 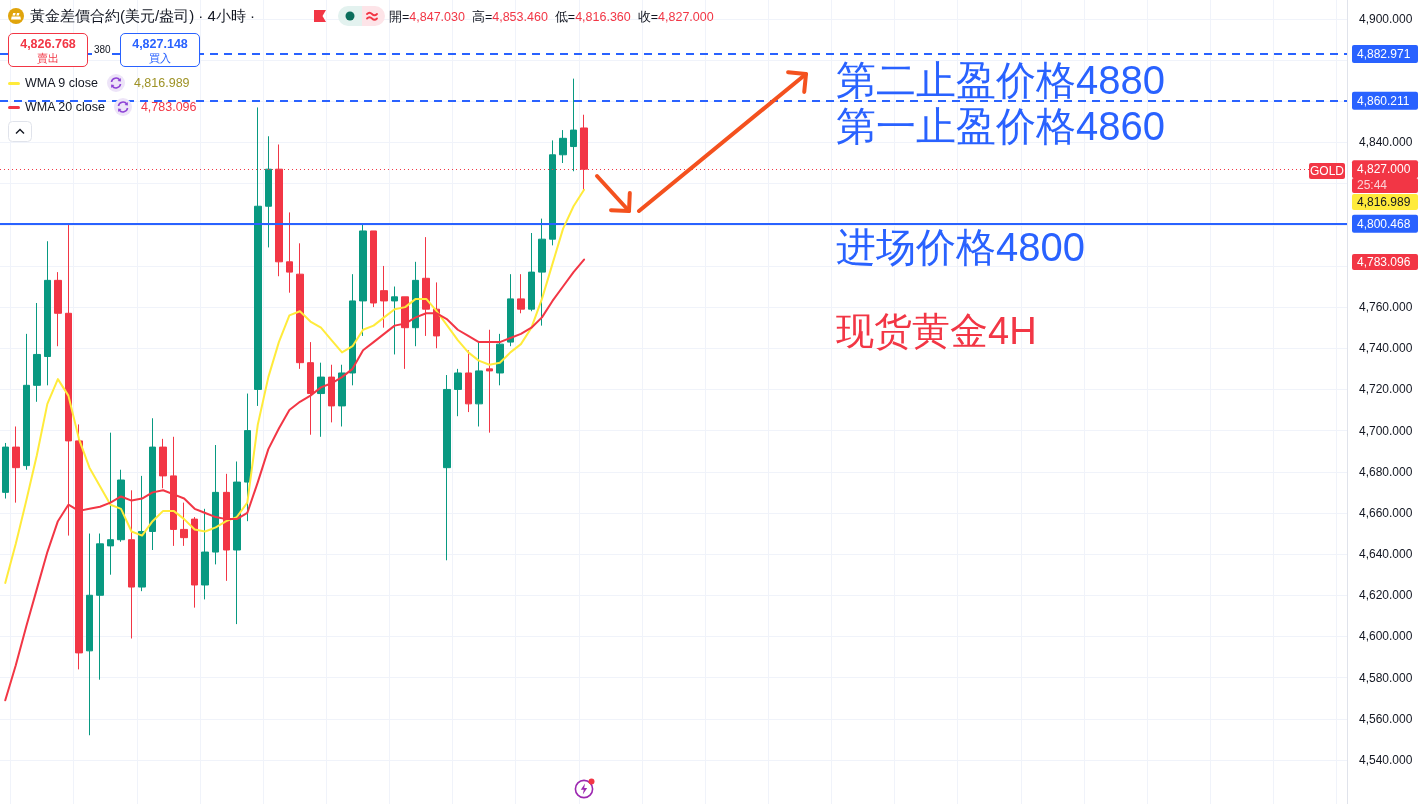 I want to click on annotation: 賣出, so click(x=48, y=58).